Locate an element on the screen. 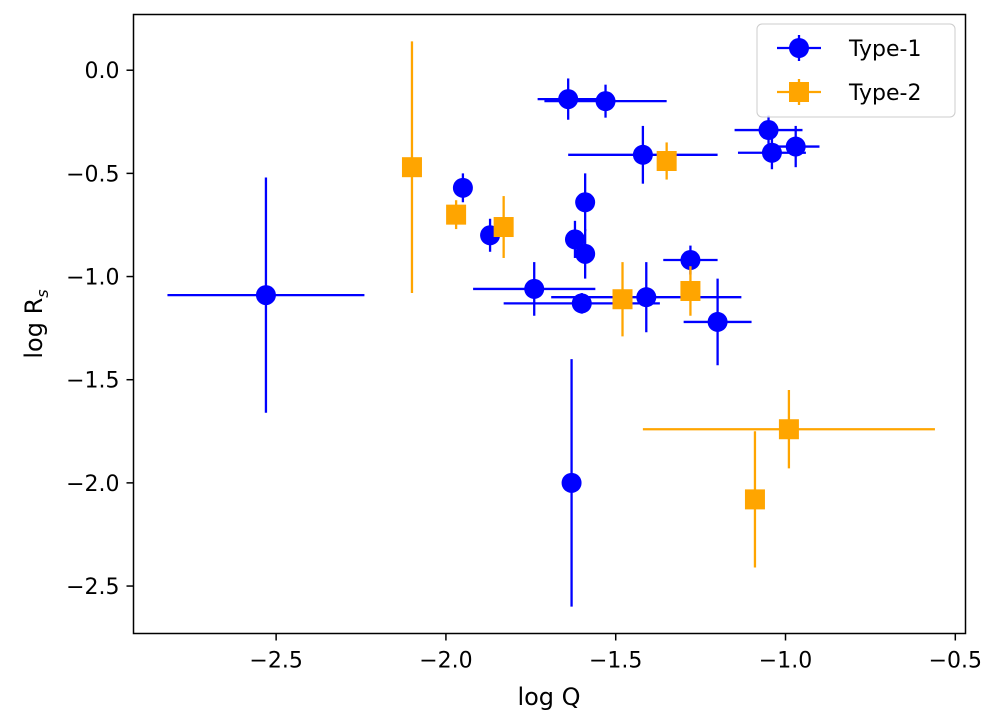 The width and height of the screenshot is (996, 724). y-tick-label: 0.0 is located at coordinates (102, 71).